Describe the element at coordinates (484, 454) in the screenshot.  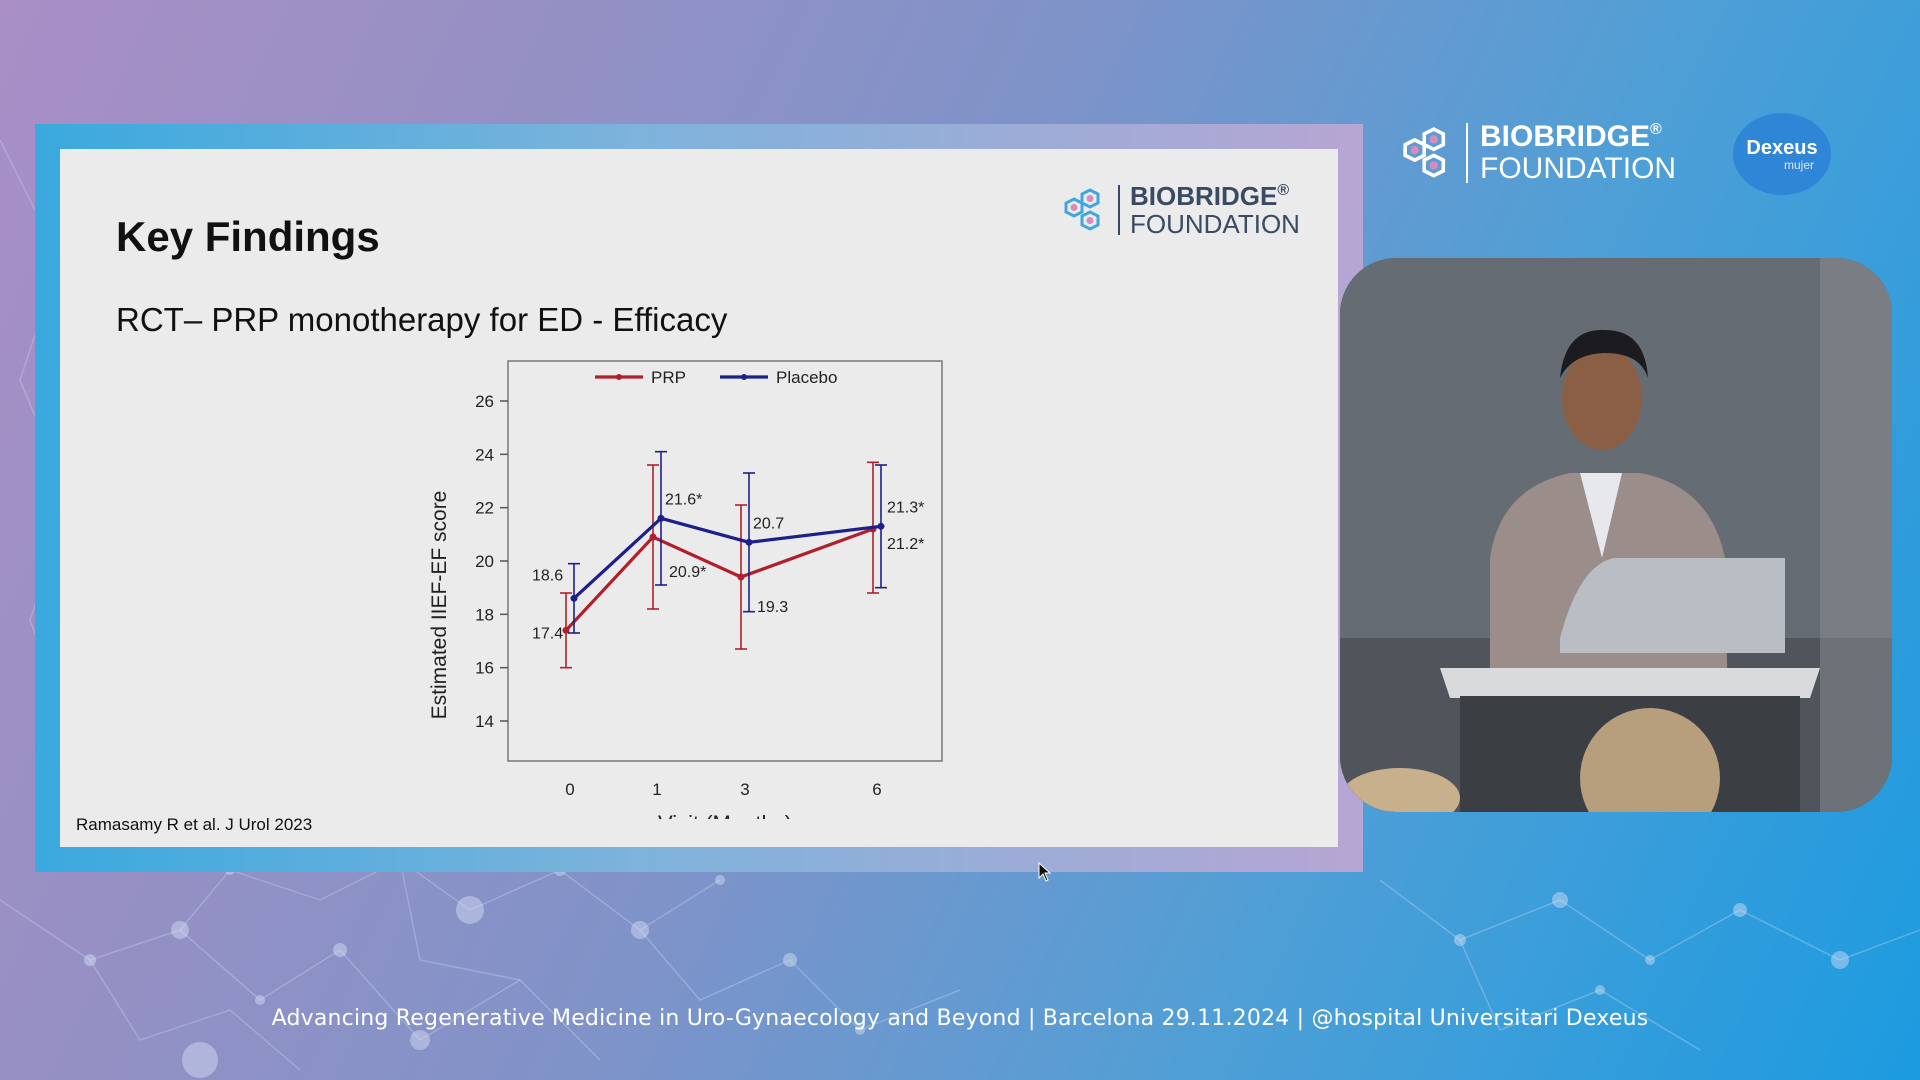
I see `y-tick-label: 24` at that location.